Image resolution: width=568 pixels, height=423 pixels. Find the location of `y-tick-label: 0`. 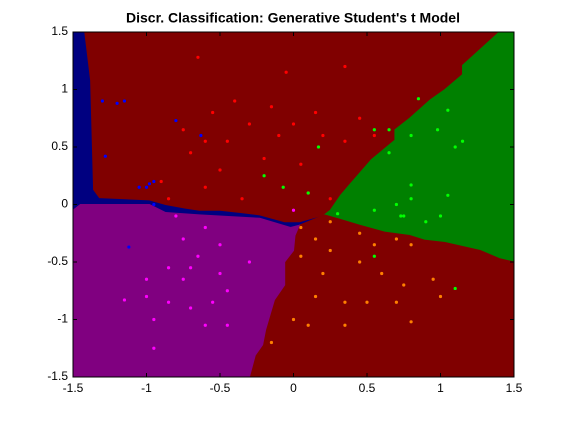

y-tick-label: 0 is located at coordinates (64, 204).